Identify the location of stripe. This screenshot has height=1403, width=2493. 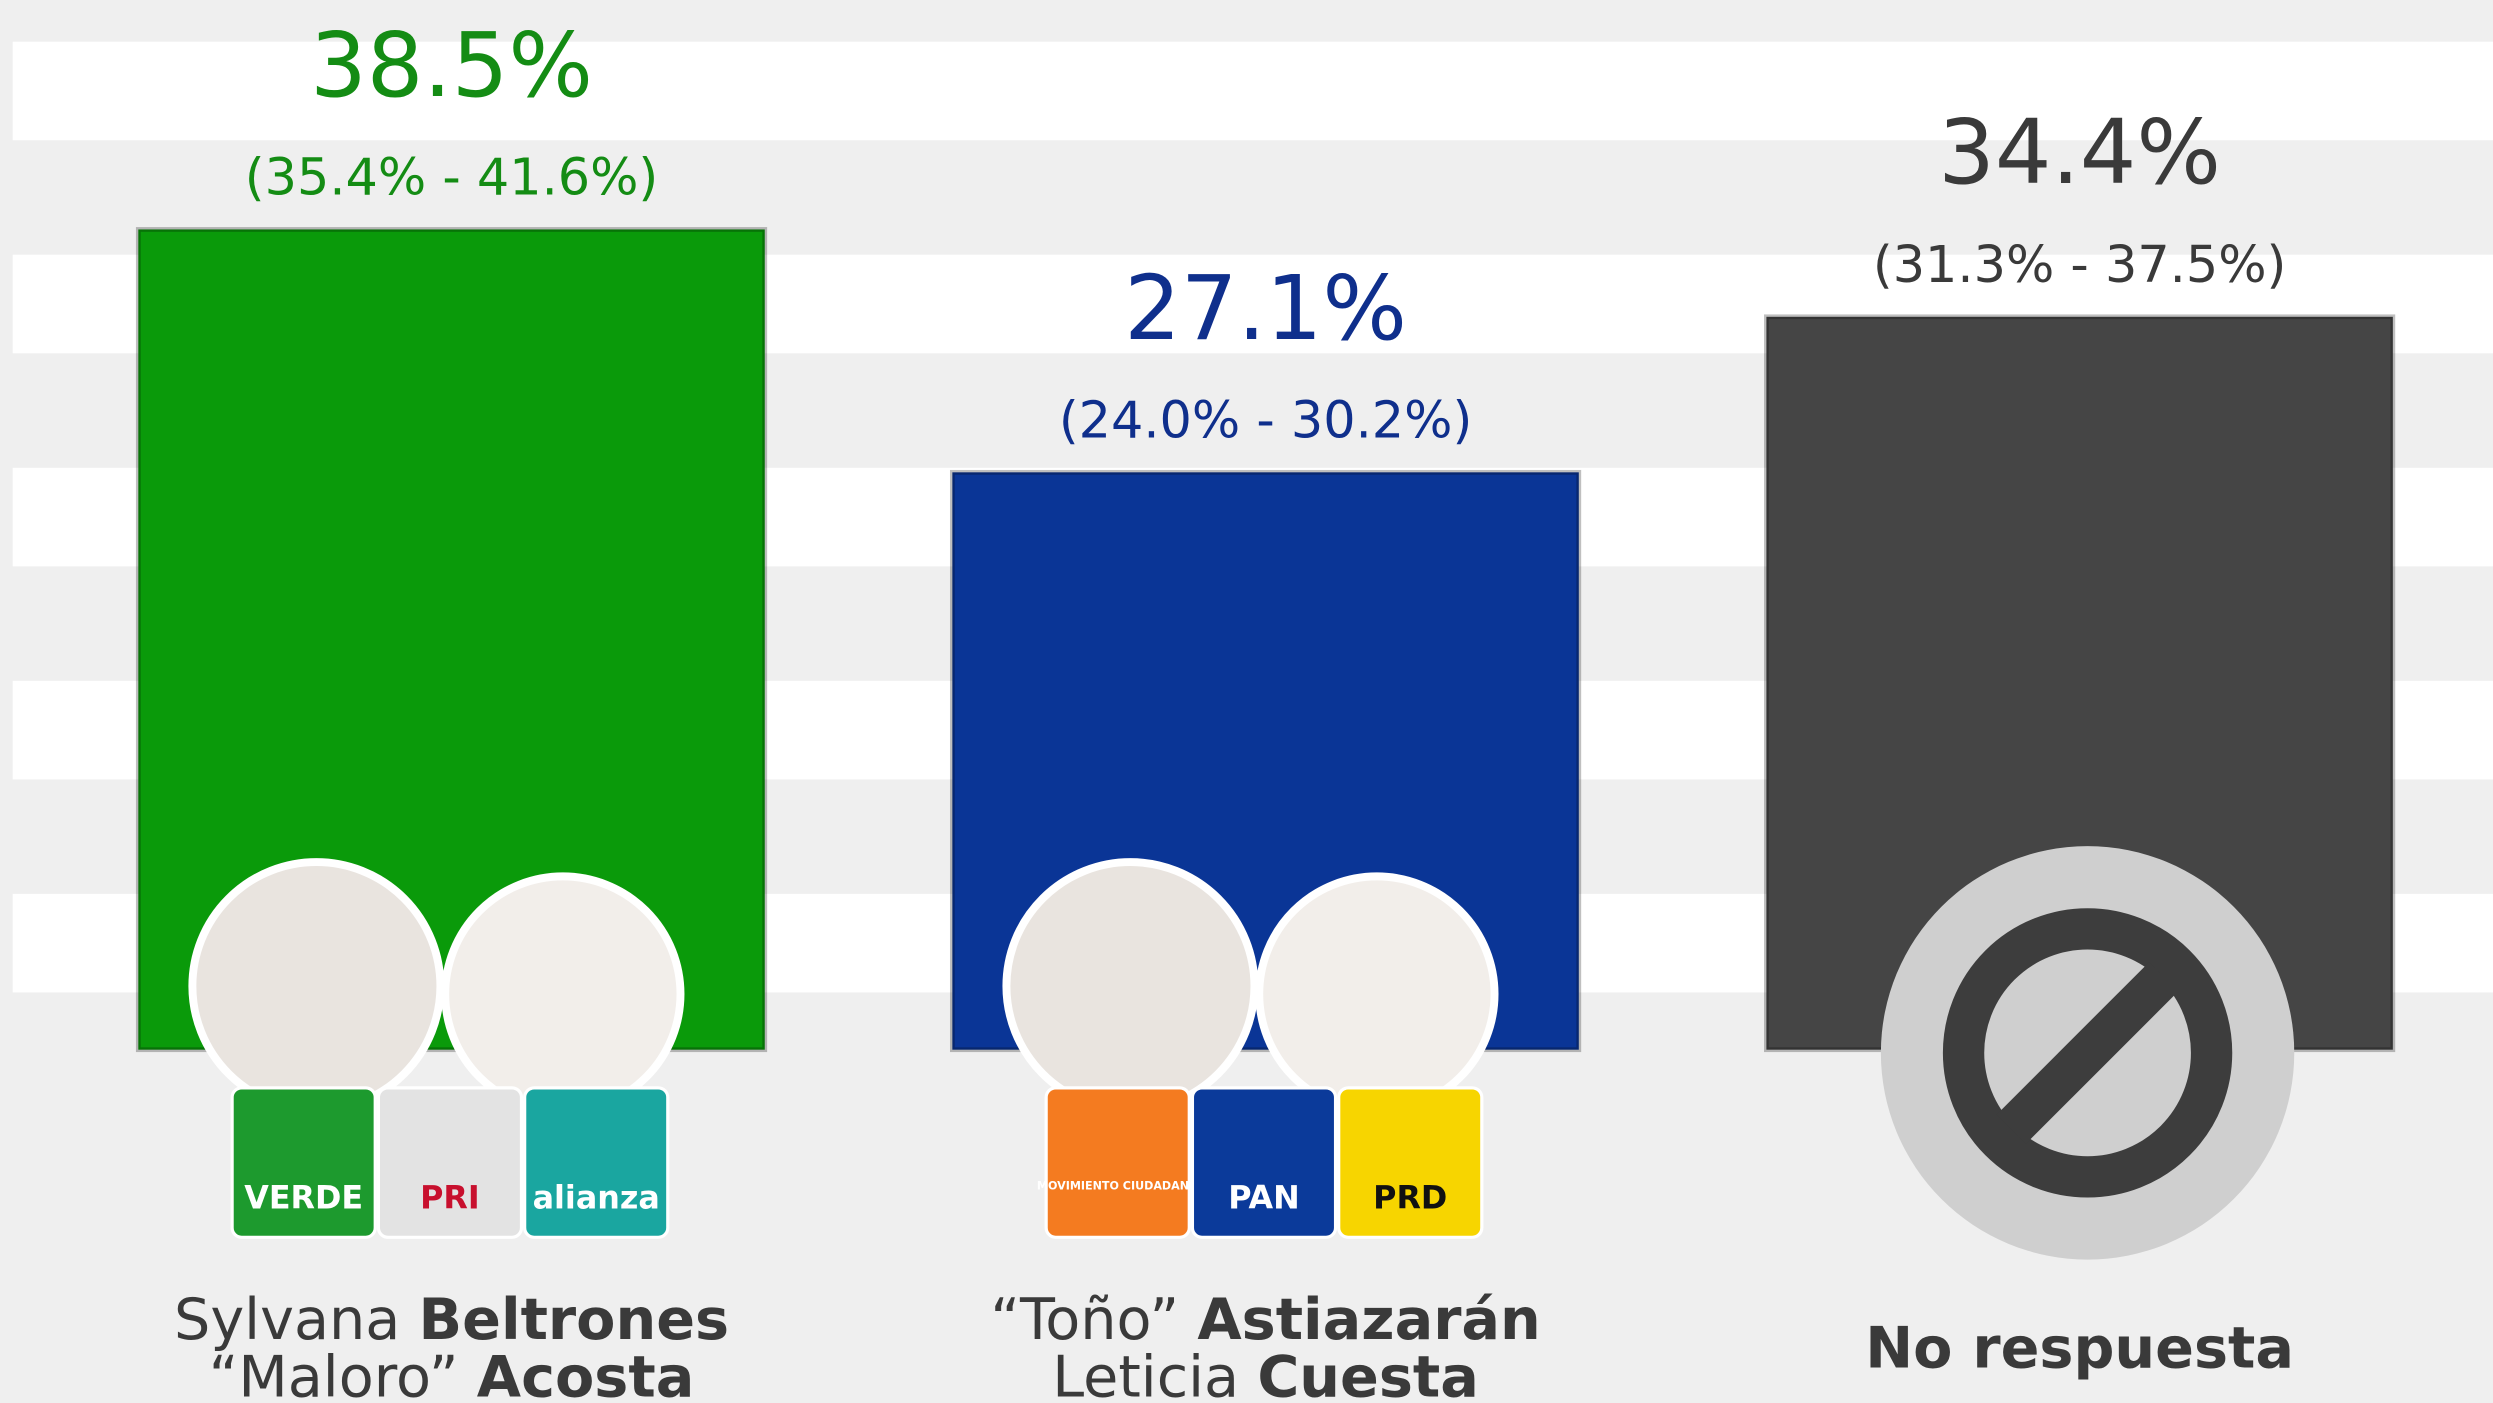
(1252, 91).